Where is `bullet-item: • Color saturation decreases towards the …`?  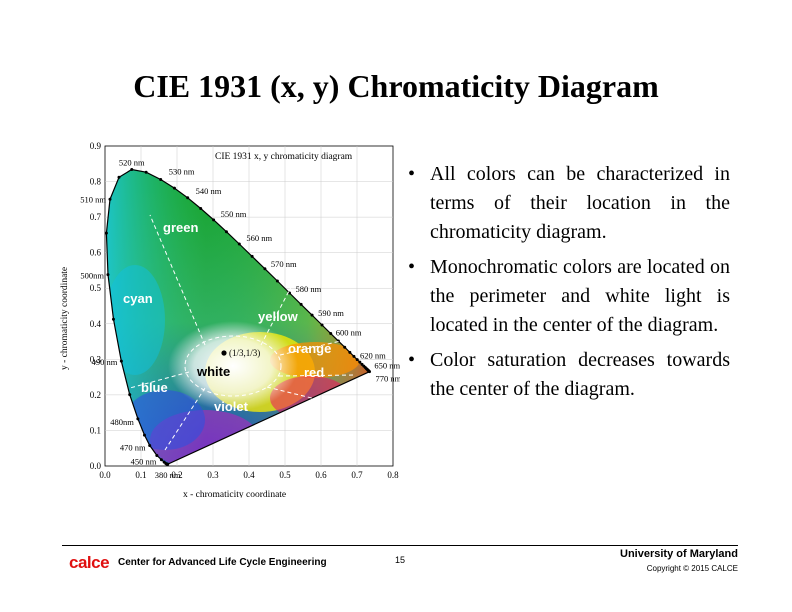 bullet-item: • Color saturation decreases towards the … is located at coordinates (569, 375).